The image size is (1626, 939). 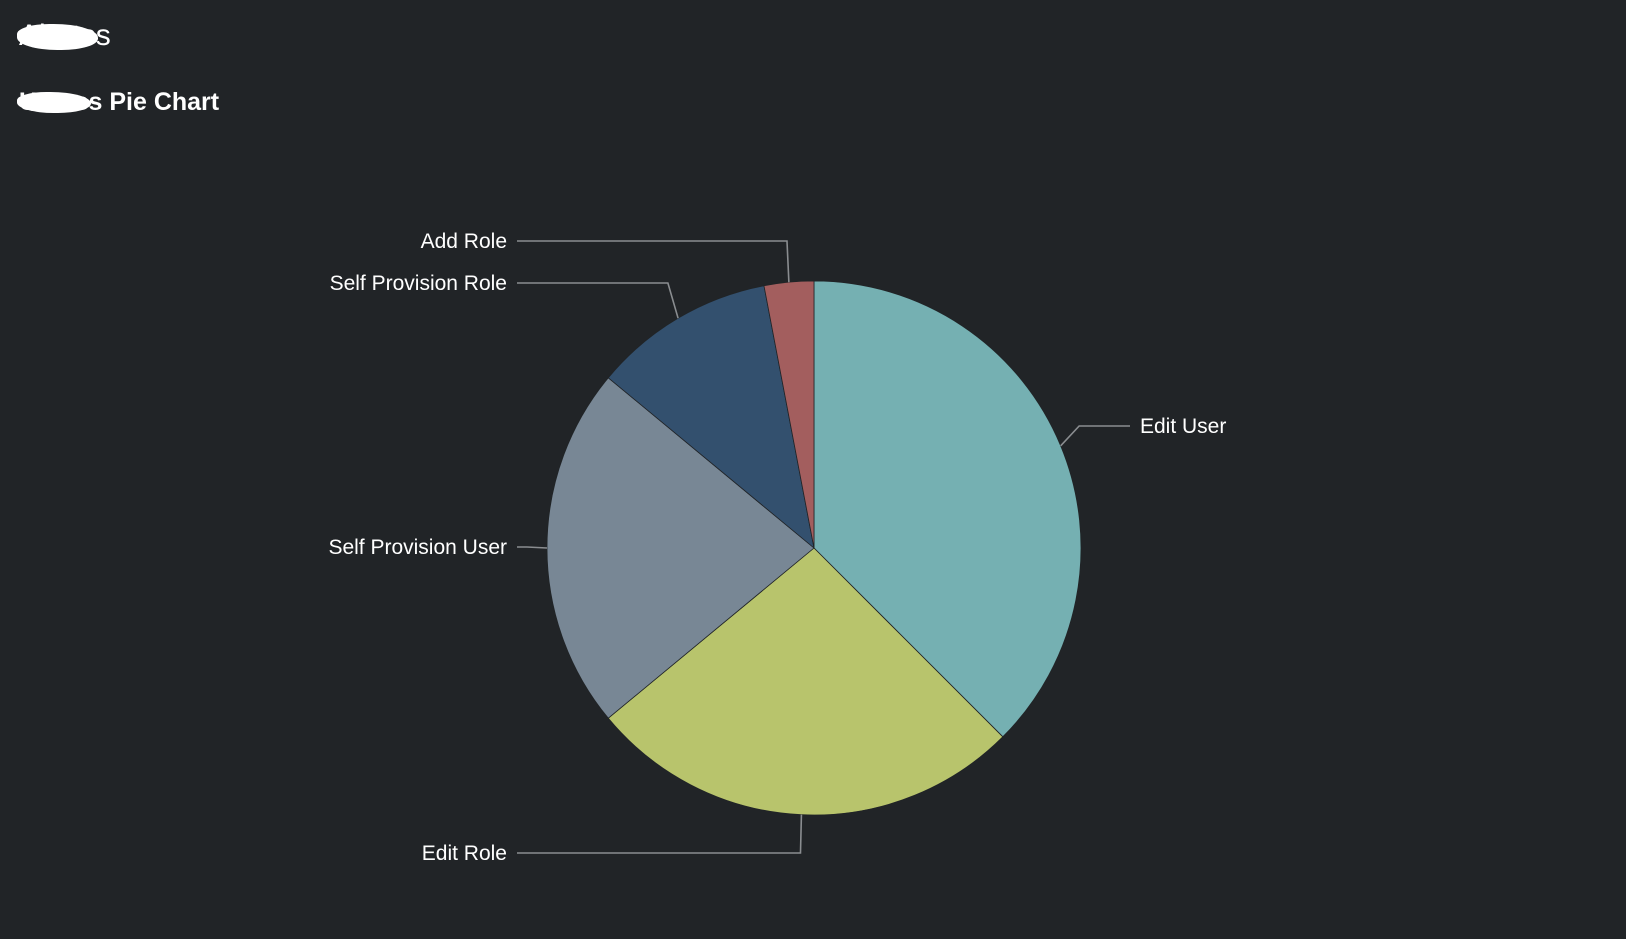 What do you see at coordinates (464, 241) in the screenshot?
I see `slice-label-add-role: Add Role` at bounding box center [464, 241].